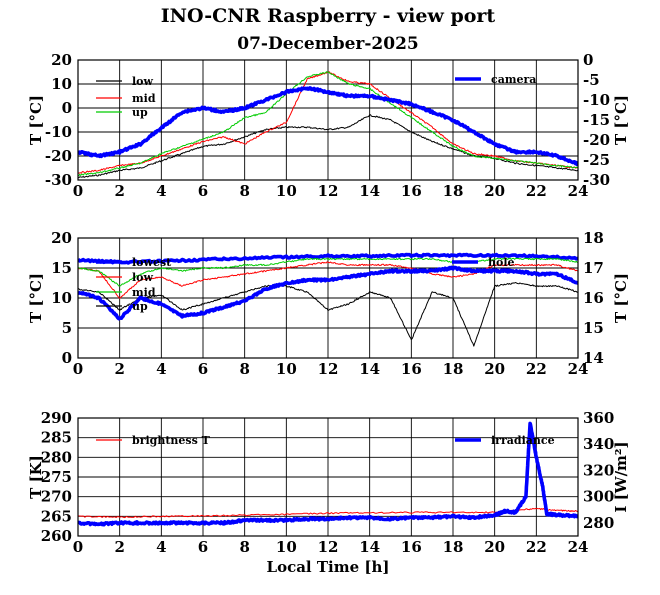  What do you see at coordinates (152, 262) in the screenshot?
I see `legend-label: lowest` at bounding box center [152, 262].